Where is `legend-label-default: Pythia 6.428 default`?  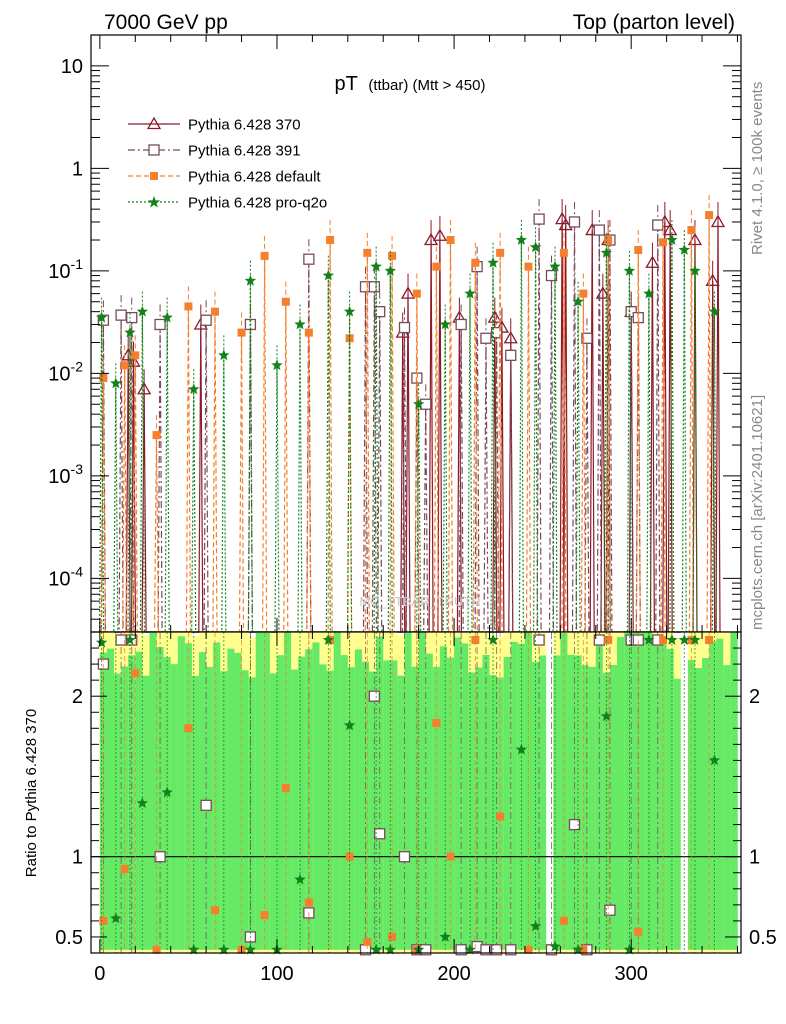
legend-label-default: Pythia 6.428 default is located at coordinates (254, 177).